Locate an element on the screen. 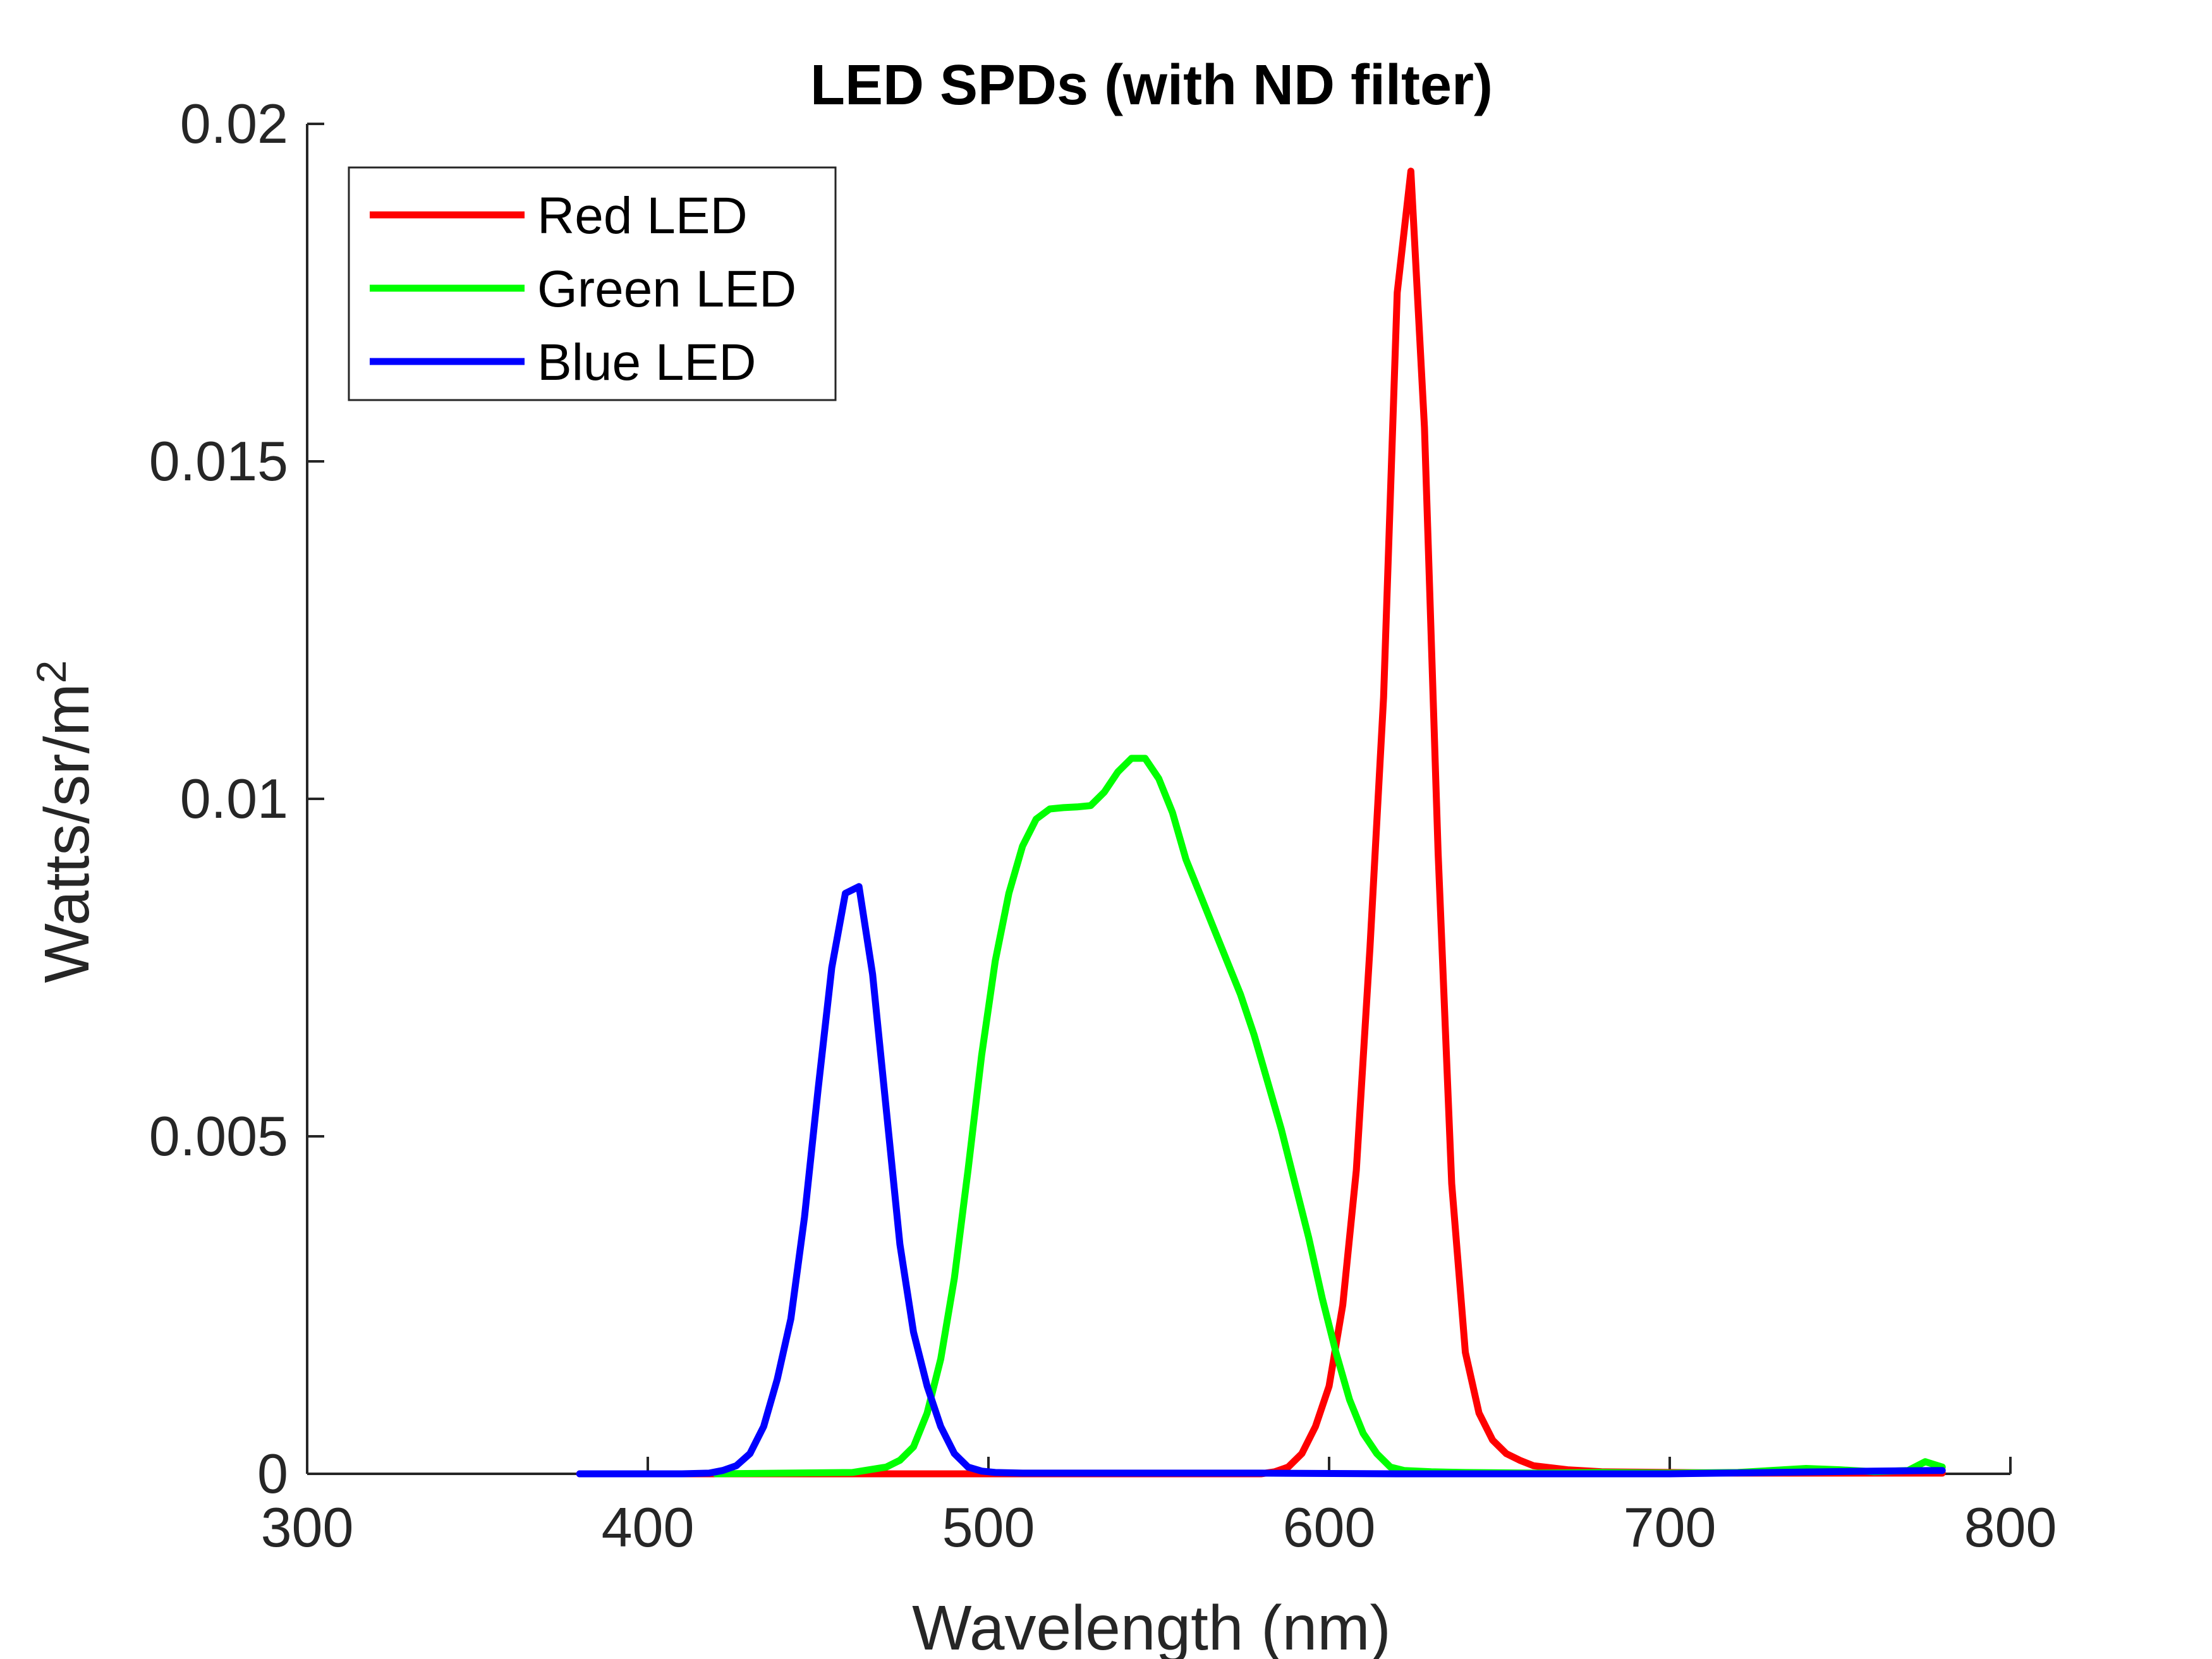 The height and width of the screenshot is (1659, 2212). legend-label-red-led: Red LED is located at coordinates (642, 216).